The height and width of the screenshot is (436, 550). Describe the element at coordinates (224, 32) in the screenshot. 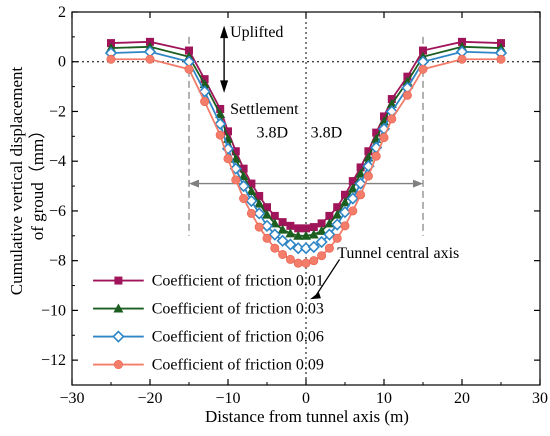

I see `uplift-arrowhead` at that location.